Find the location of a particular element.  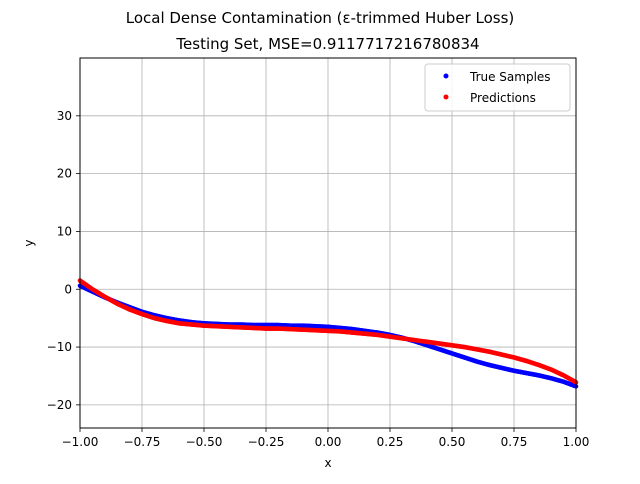

x-tick-label: 1.00 is located at coordinates (576, 442).